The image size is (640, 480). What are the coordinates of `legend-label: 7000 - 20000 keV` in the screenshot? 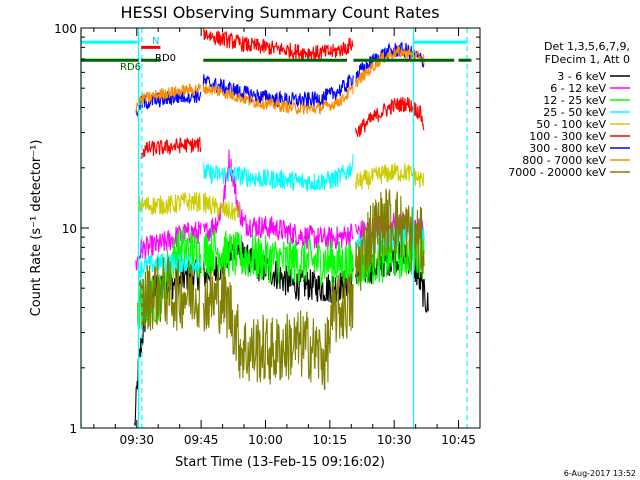 It's located at (557, 172).